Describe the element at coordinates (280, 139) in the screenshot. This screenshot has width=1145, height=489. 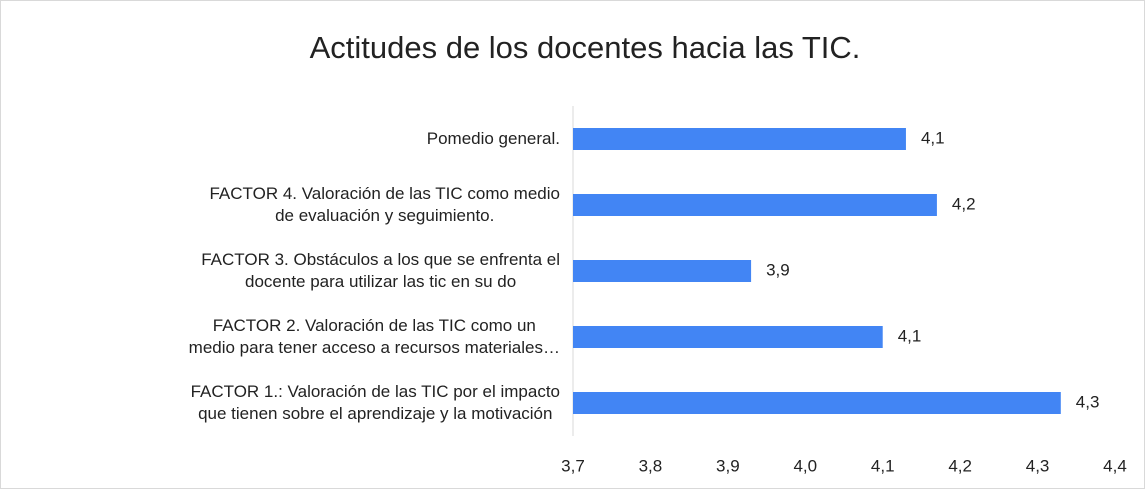
I see `category-label-box: Pomedio general.` at that location.